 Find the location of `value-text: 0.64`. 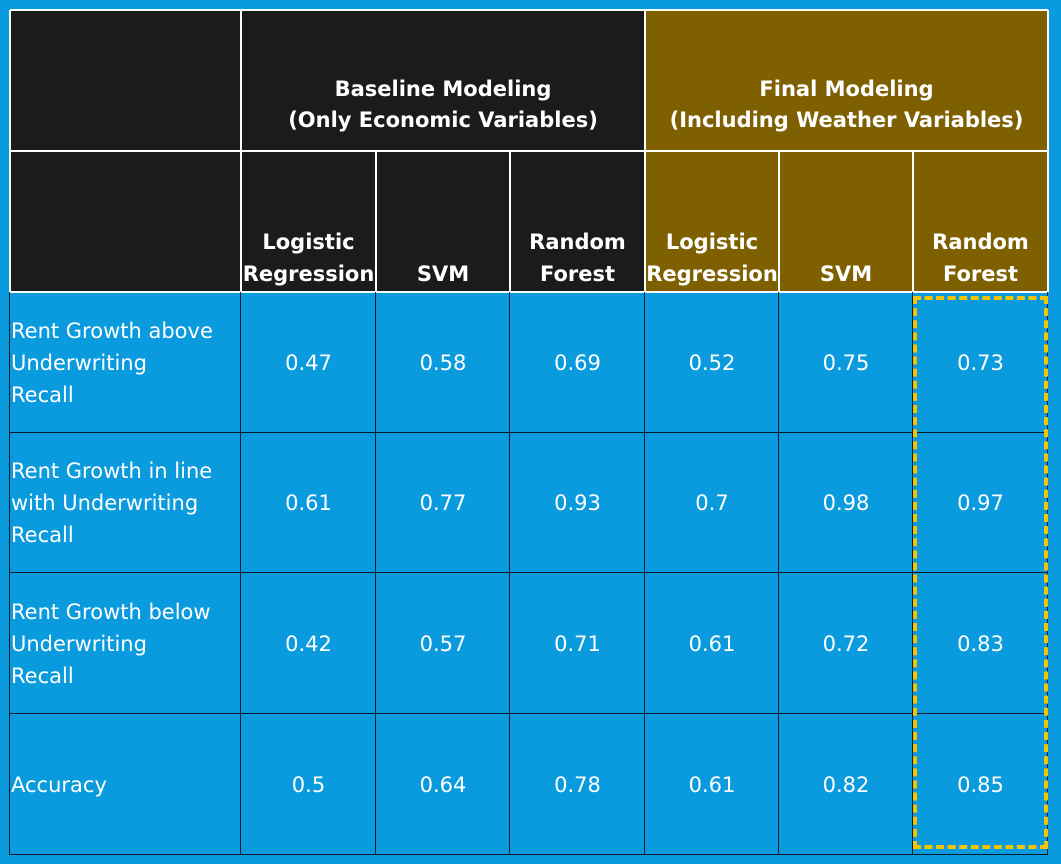

value-text: 0.64 is located at coordinates (443, 784).